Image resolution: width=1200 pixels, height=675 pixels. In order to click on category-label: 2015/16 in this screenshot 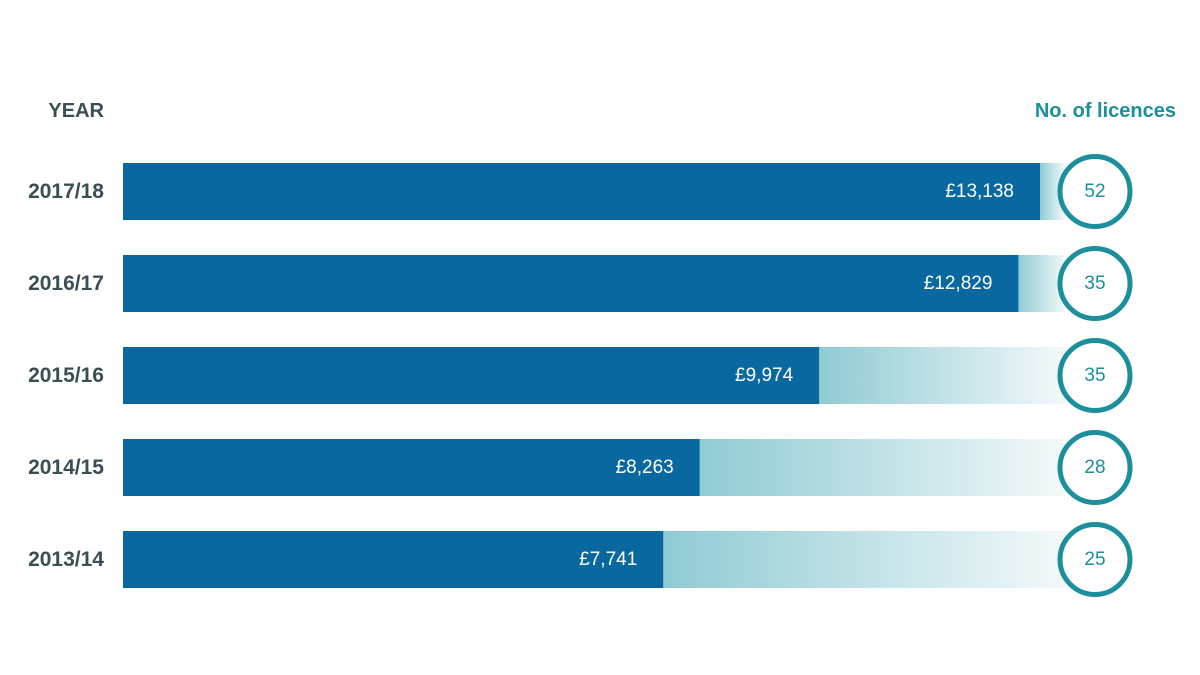, I will do `click(66, 375)`.